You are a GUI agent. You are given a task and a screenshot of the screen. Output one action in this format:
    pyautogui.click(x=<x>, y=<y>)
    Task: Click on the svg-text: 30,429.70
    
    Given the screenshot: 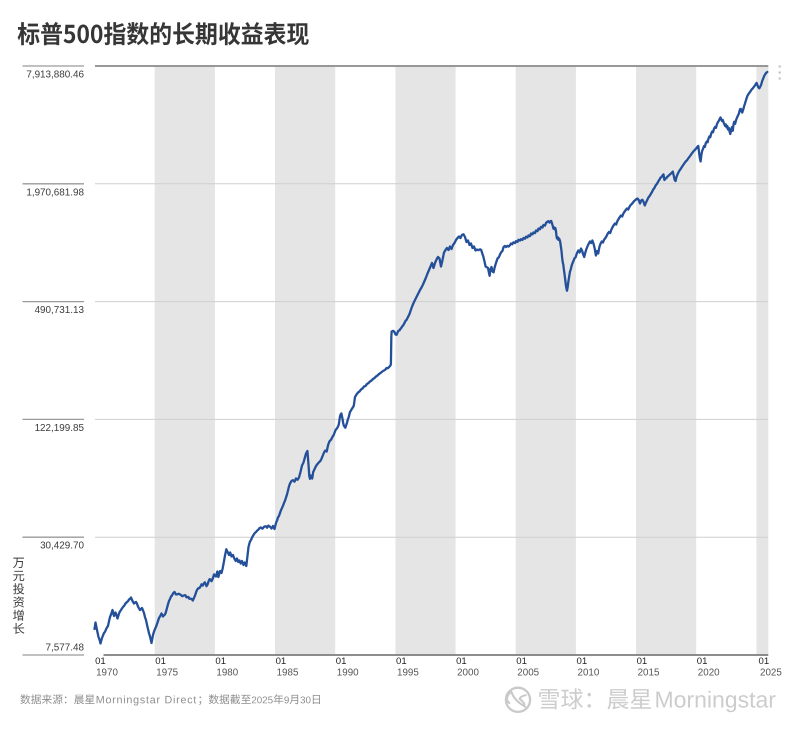 What is the action you would take?
    pyautogui.click(x=62, y=546)
    